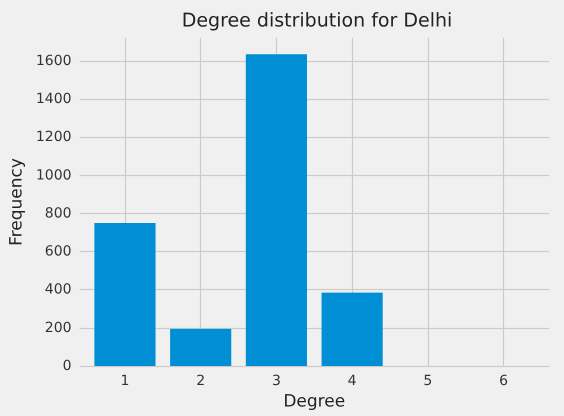 The width and height of the screenshot is (564, 416). What do you see at coordinates (201, 381) in the screenshot?
I see `x-tick-label: 2` at bounding box center [201, 381].